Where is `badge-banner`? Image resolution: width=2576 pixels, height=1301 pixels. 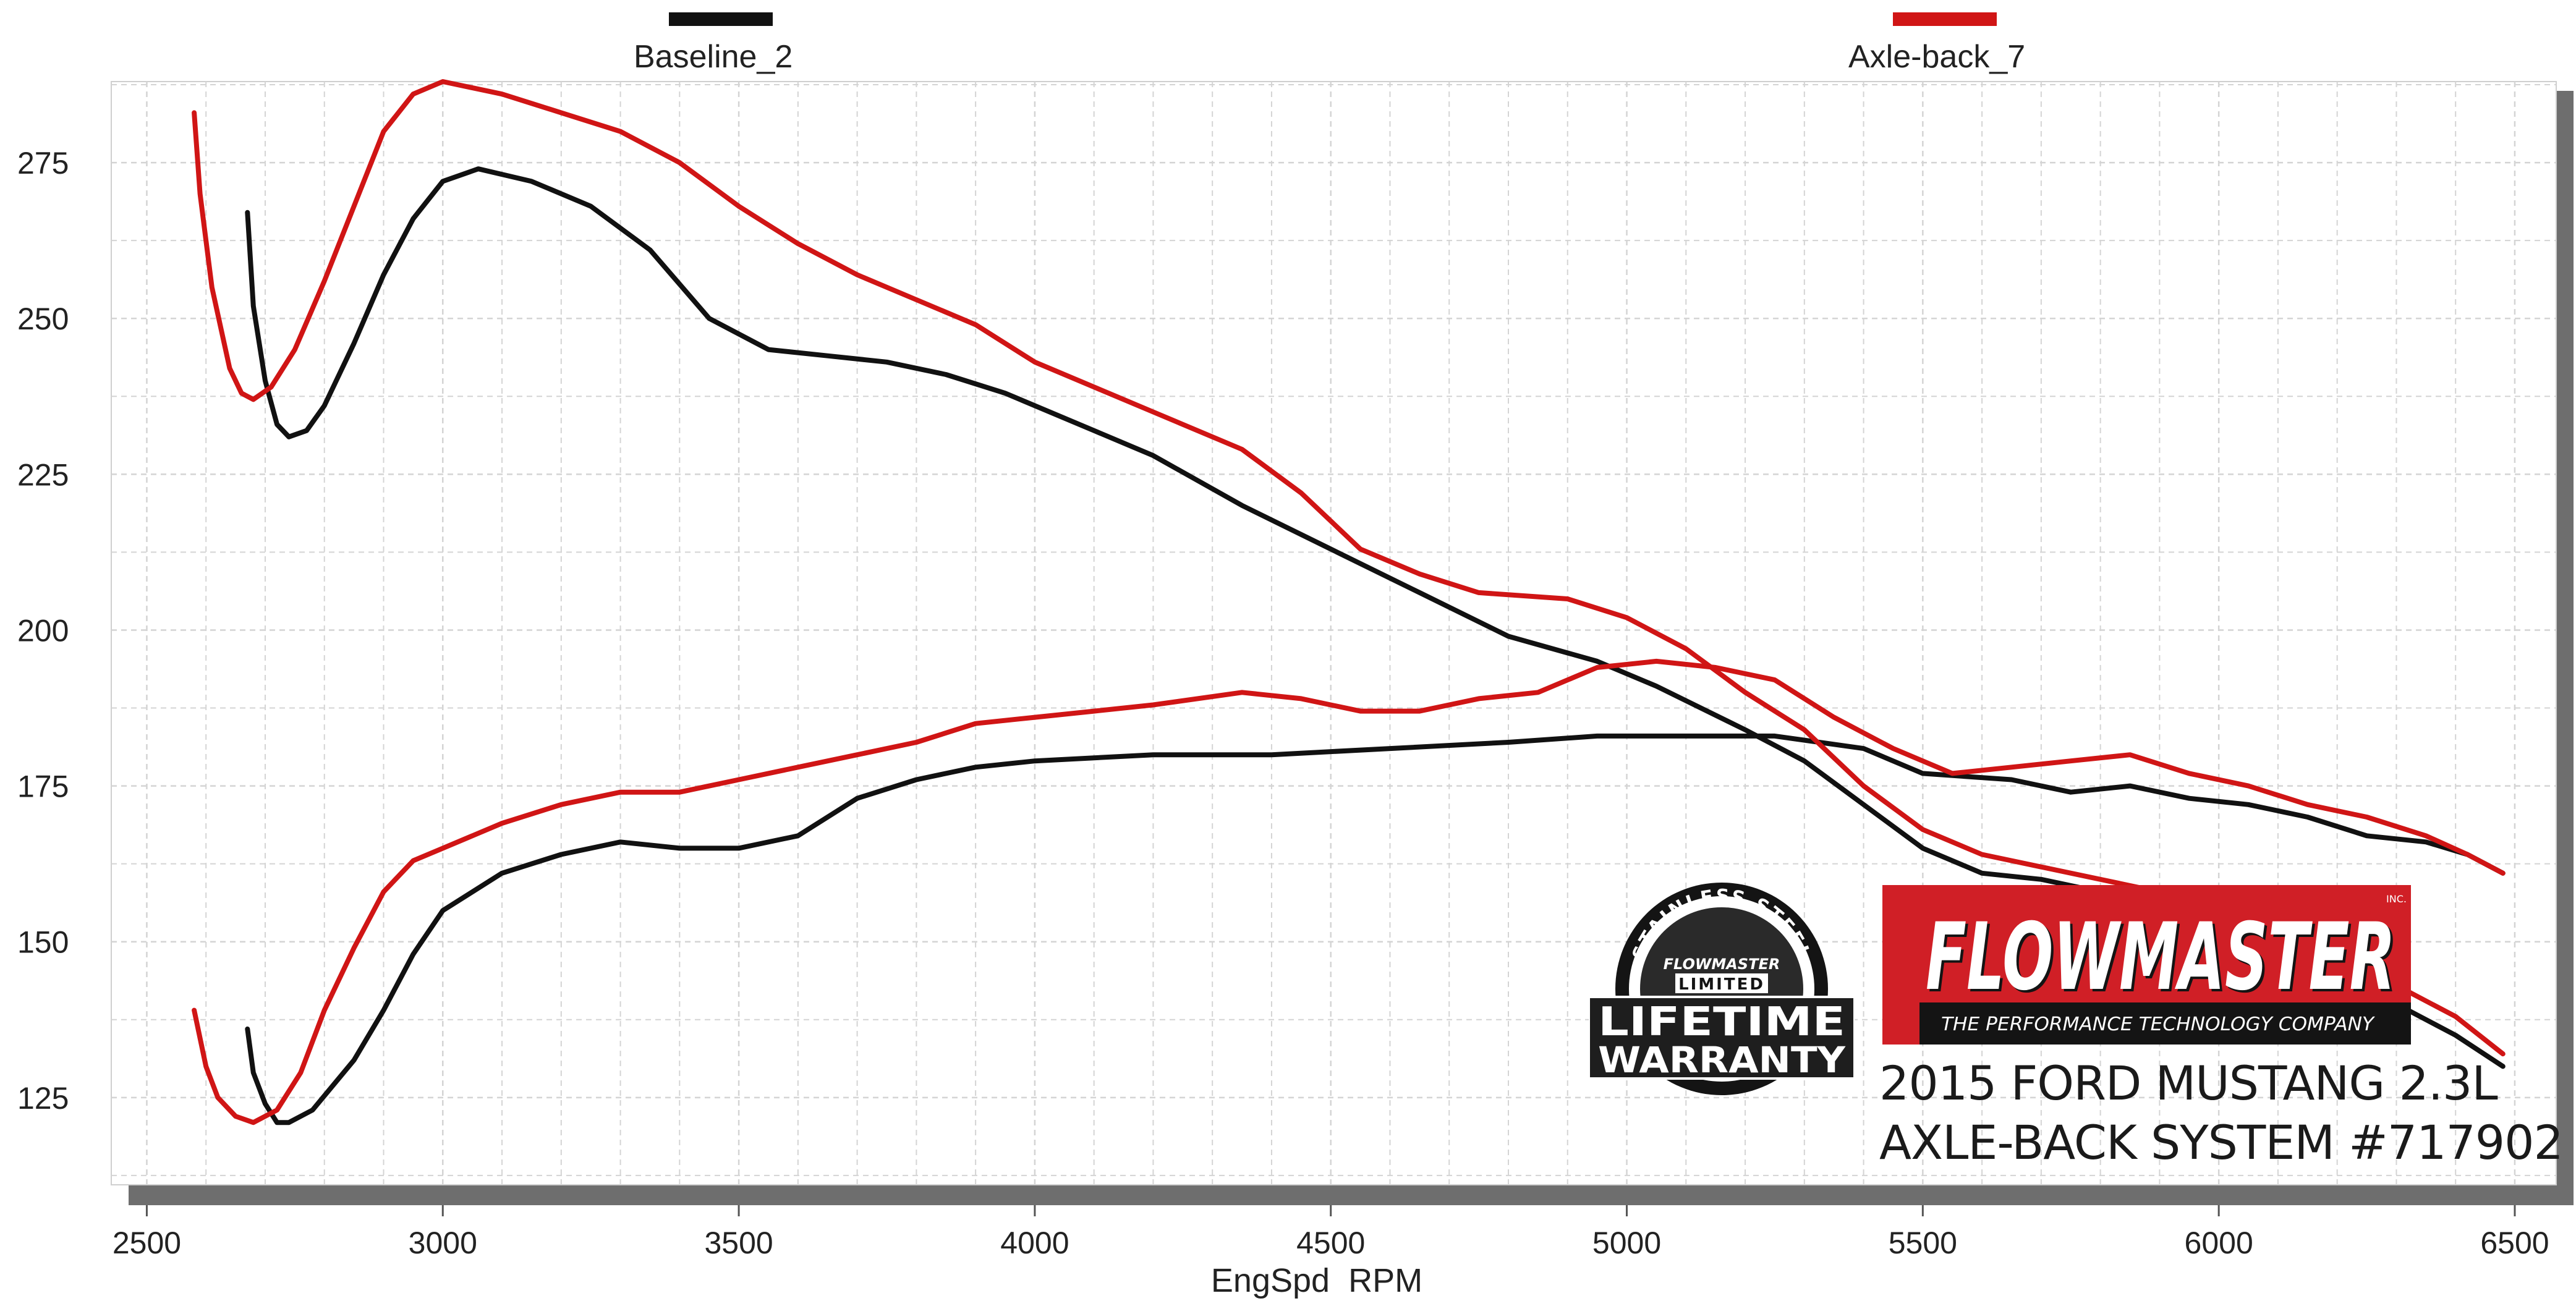 badge-banner is located at coordinates (1722, 1038).